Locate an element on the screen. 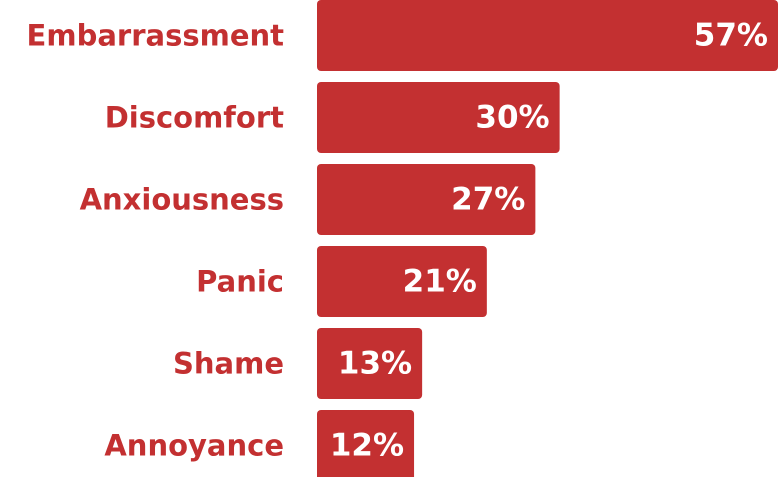 Image resolution: width=778 pixels, height=477 pixels. category-label-annoyance: Annoyance is located at coordinates (194, 446).